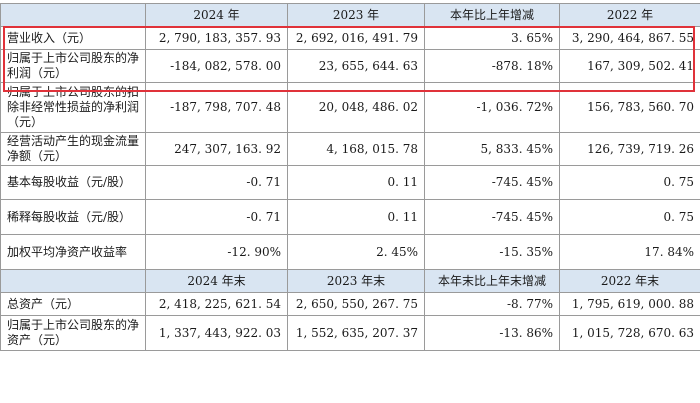 The width and height of the screenshot is (700, 403). I want to click on value-cell: 1, 015, 728, 670. 63, so click(629, 333).